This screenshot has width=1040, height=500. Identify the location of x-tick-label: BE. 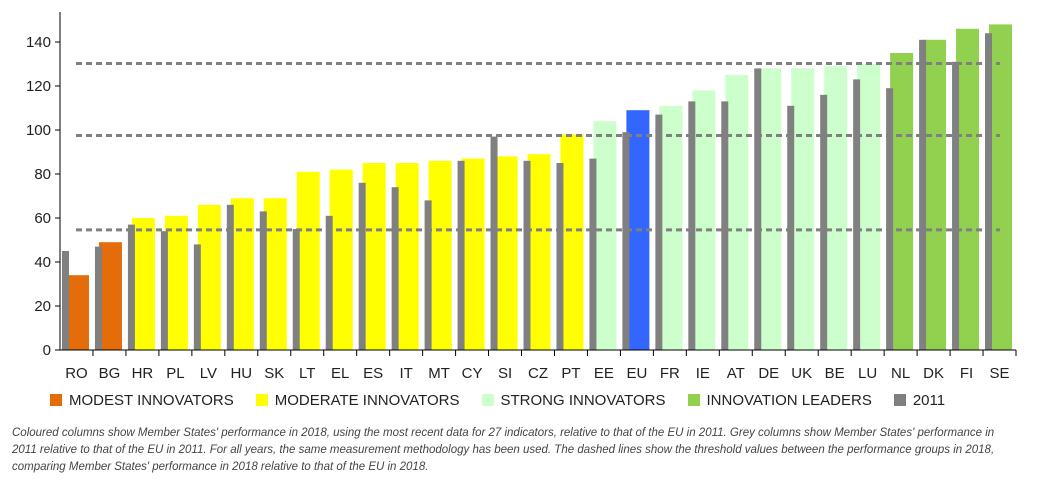
(835, 373).